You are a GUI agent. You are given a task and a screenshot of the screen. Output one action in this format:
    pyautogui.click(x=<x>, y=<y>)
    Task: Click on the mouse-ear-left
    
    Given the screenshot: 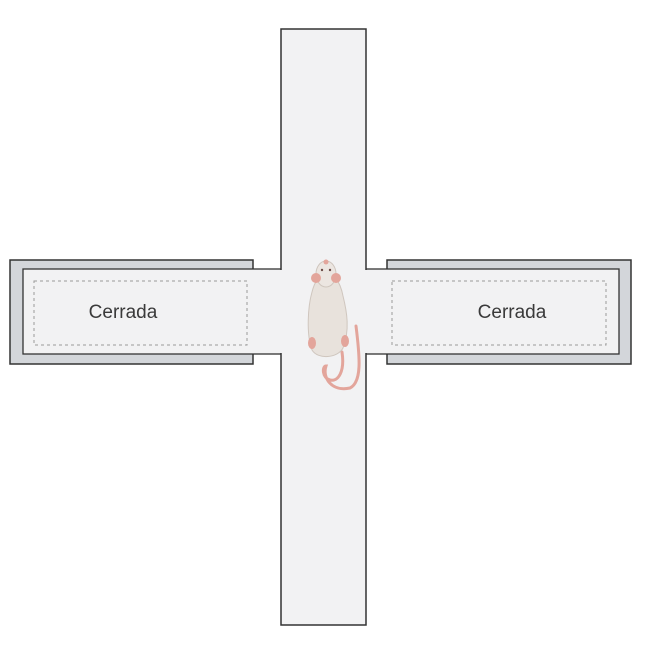 What is the action you would take?
    pyautogui.click(x=316, y=278)
    